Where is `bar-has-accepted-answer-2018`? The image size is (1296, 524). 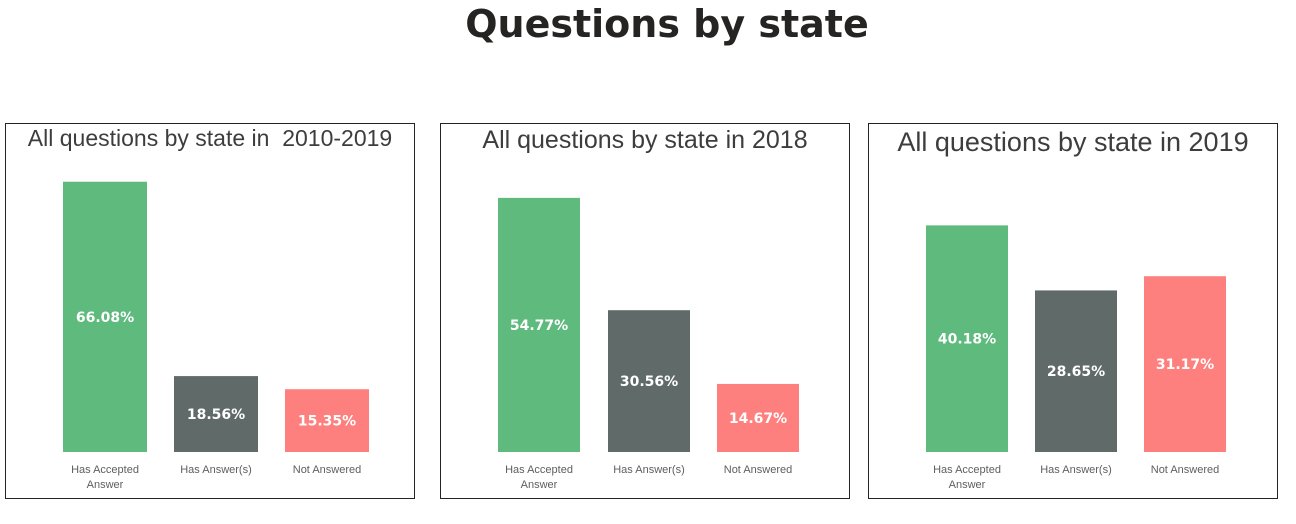
bar-has-accepted-answer-2018 is located at coordinates (539, 324).